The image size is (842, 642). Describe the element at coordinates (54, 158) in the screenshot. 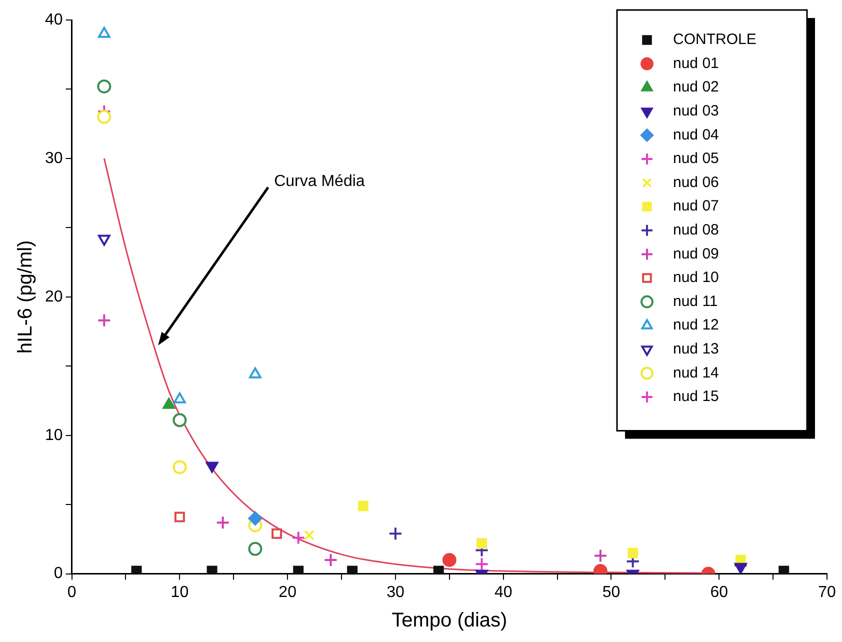

I see `y-tick-label: 30` at that location.